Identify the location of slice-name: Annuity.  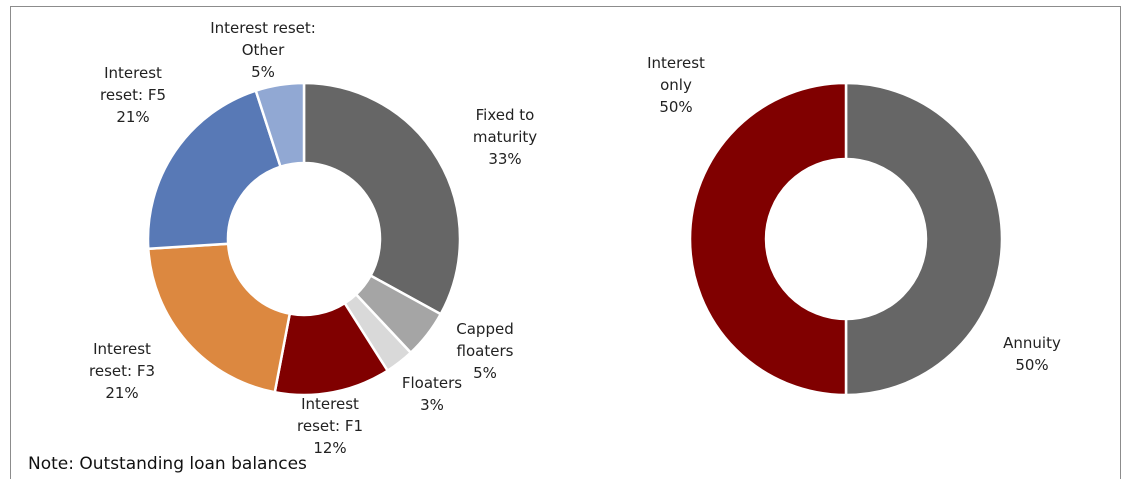
(1032, 343).